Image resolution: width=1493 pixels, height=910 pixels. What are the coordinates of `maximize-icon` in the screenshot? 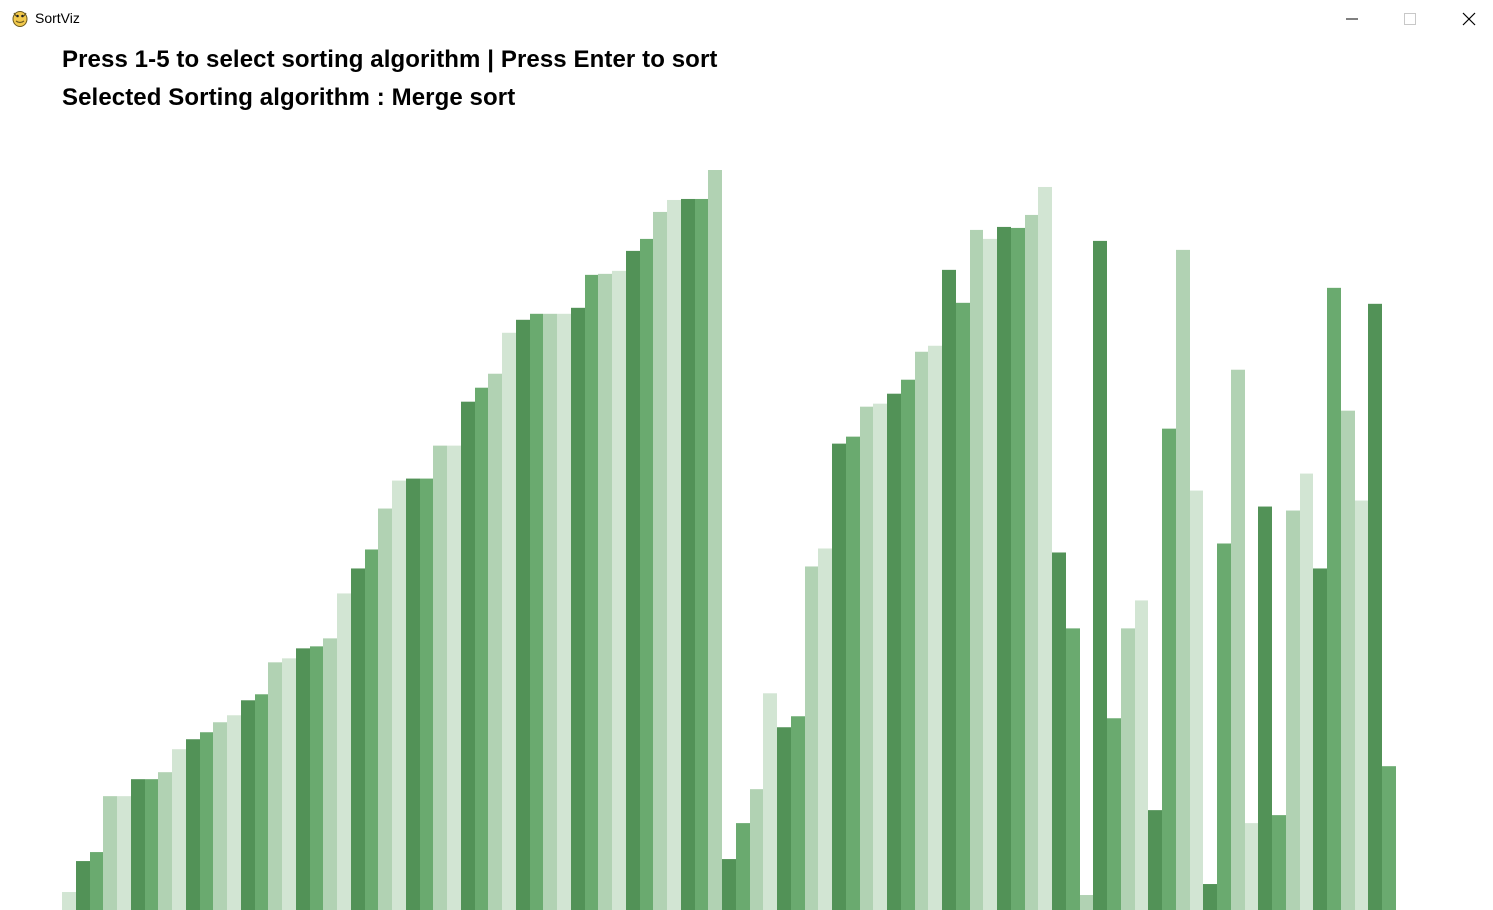 It's located at (1410, 19).